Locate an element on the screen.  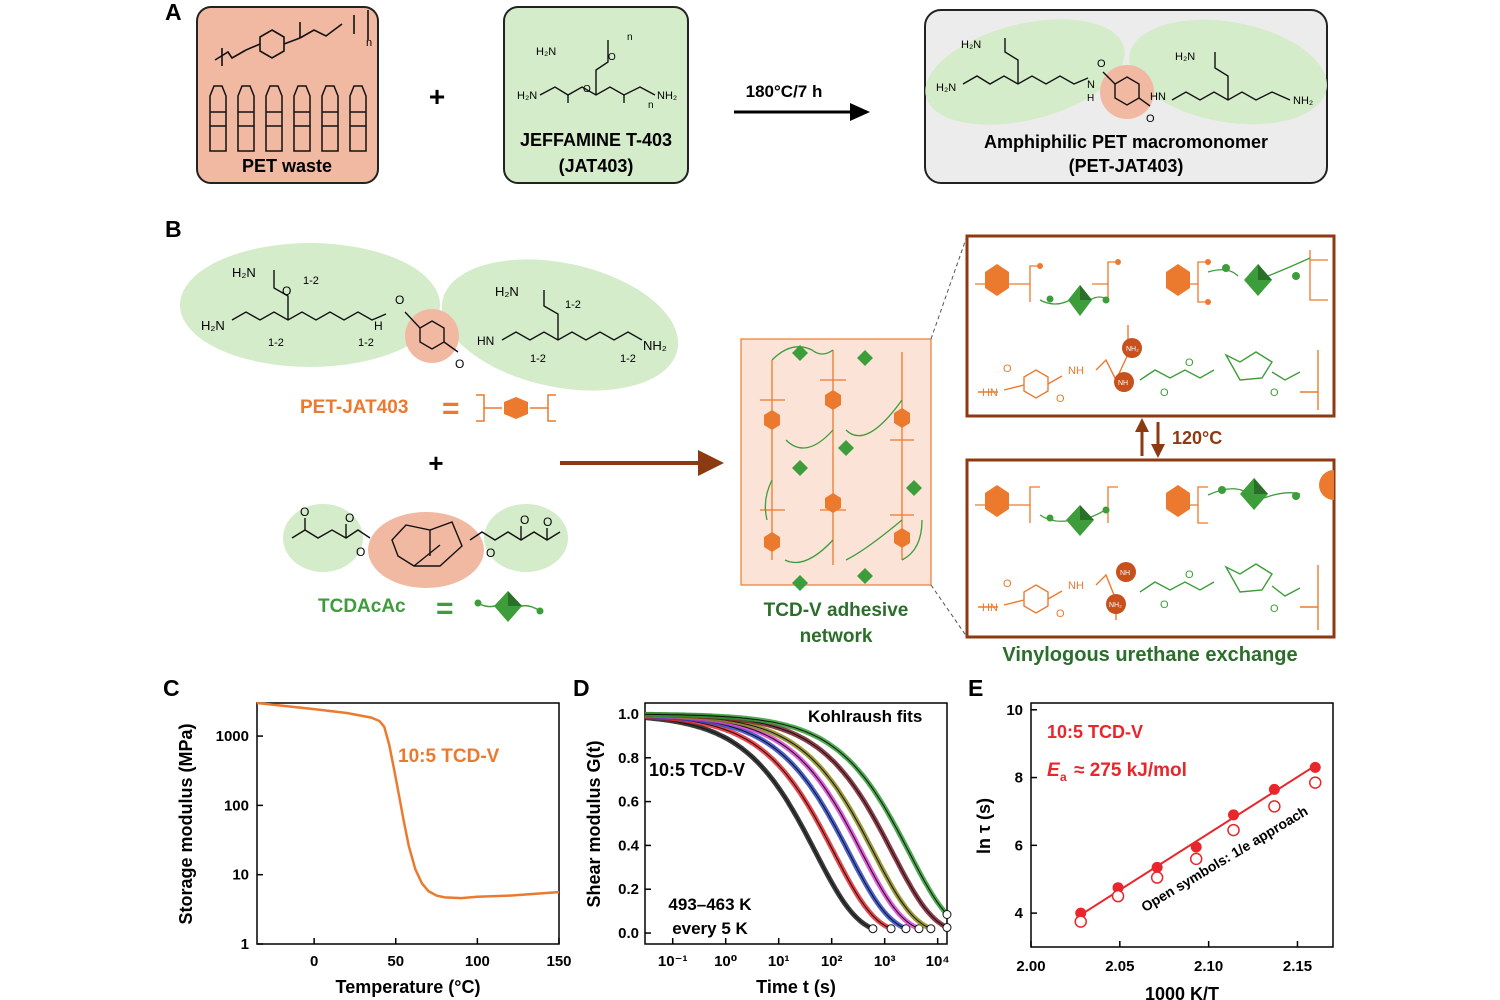
chart-c-x-tick-label: 150 is located at coordinates (558, 961).